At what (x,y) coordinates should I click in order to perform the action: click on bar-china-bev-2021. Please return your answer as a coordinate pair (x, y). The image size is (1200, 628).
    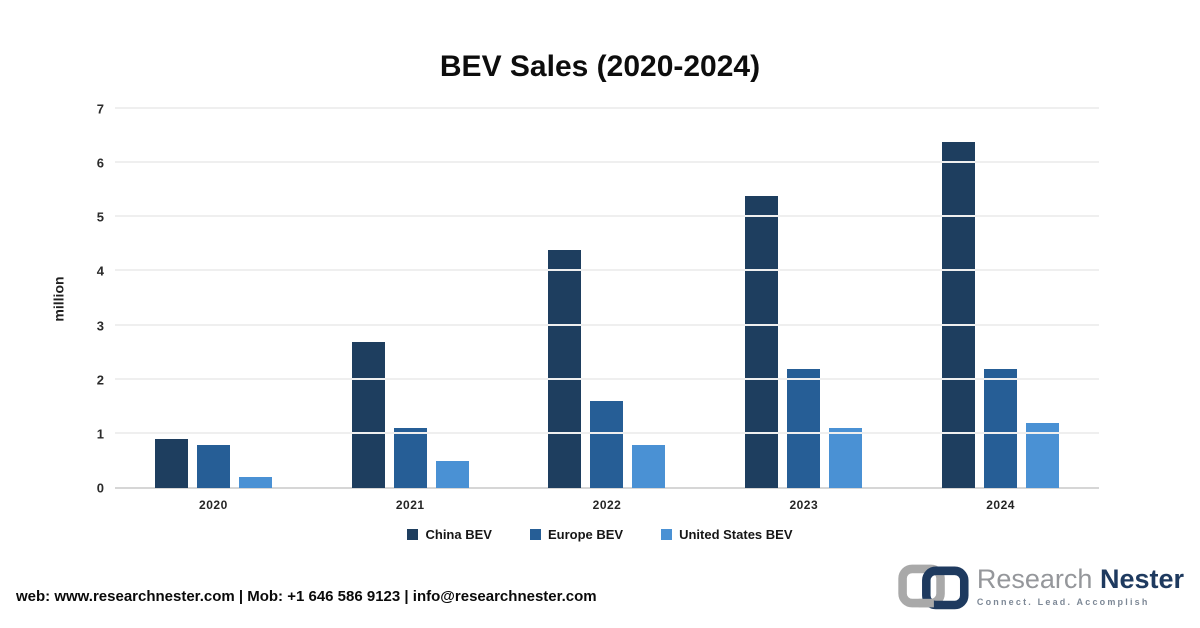
    Looking at the image, I should click on (368, 414).